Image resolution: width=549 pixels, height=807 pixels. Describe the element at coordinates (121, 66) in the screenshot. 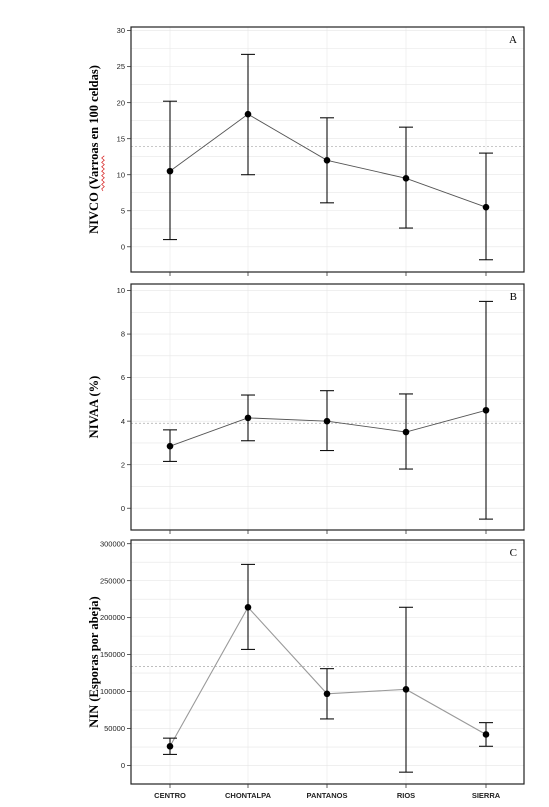

I see `y-tick-label: 25` at that location.